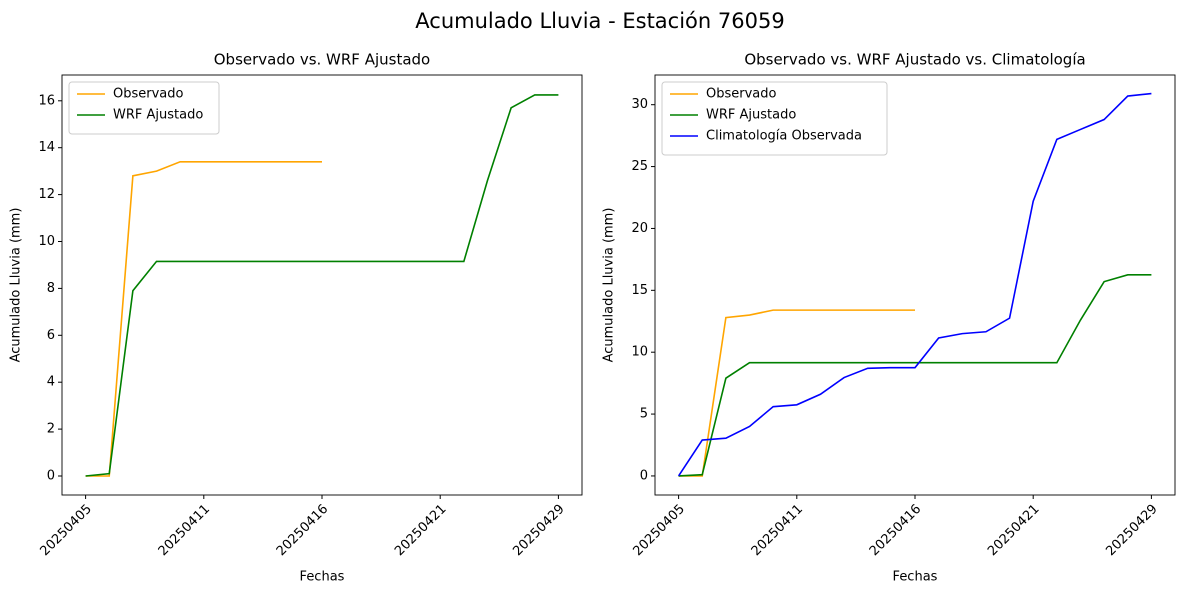  I want to click on y-tick-label: 14, so click(46, 147).